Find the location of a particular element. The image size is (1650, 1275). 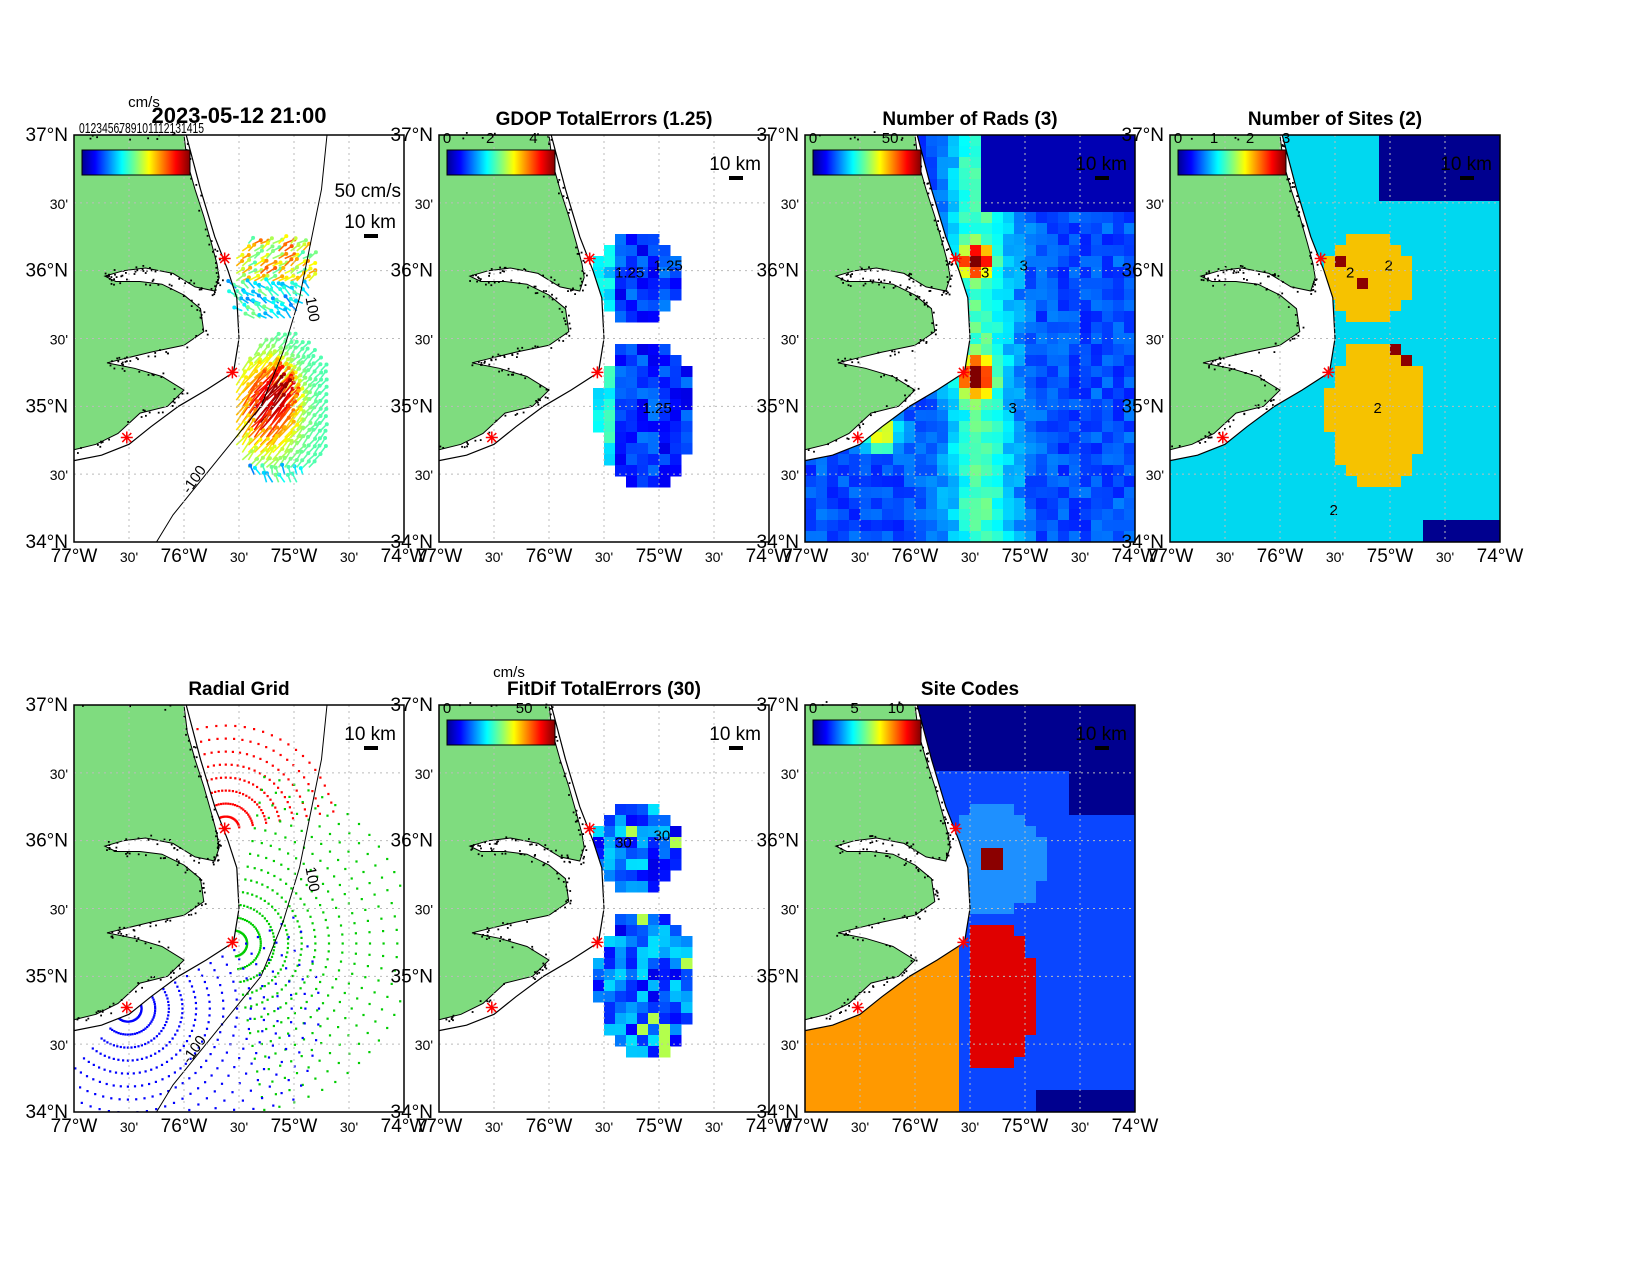

lat-tick-label: 30' is located at coordinates (790, 340).